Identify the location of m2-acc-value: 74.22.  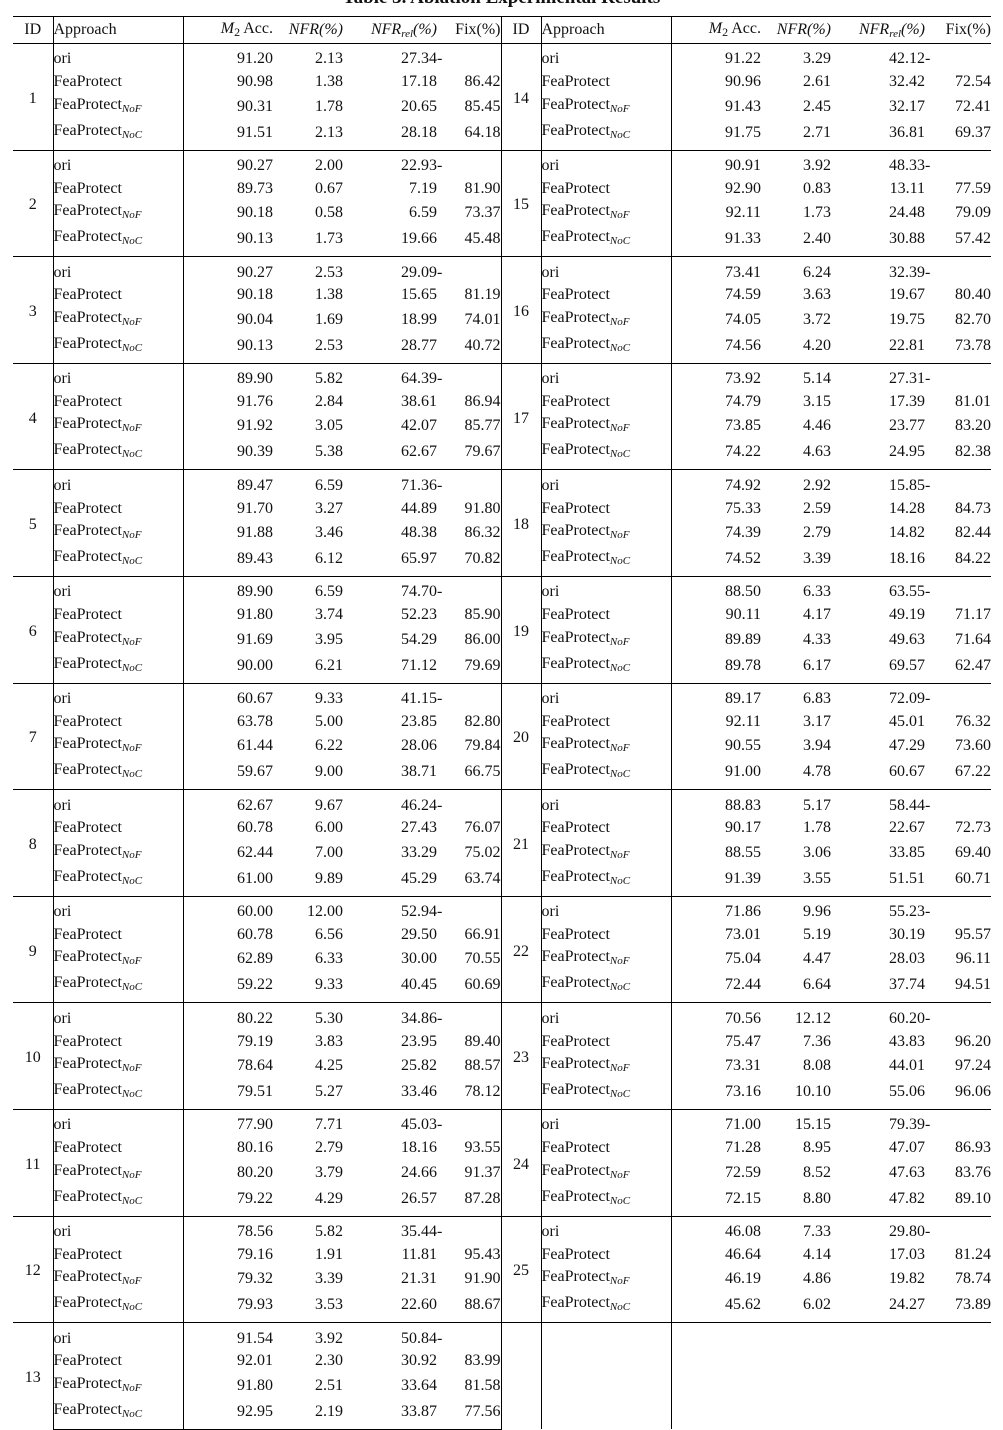
(715, 454).